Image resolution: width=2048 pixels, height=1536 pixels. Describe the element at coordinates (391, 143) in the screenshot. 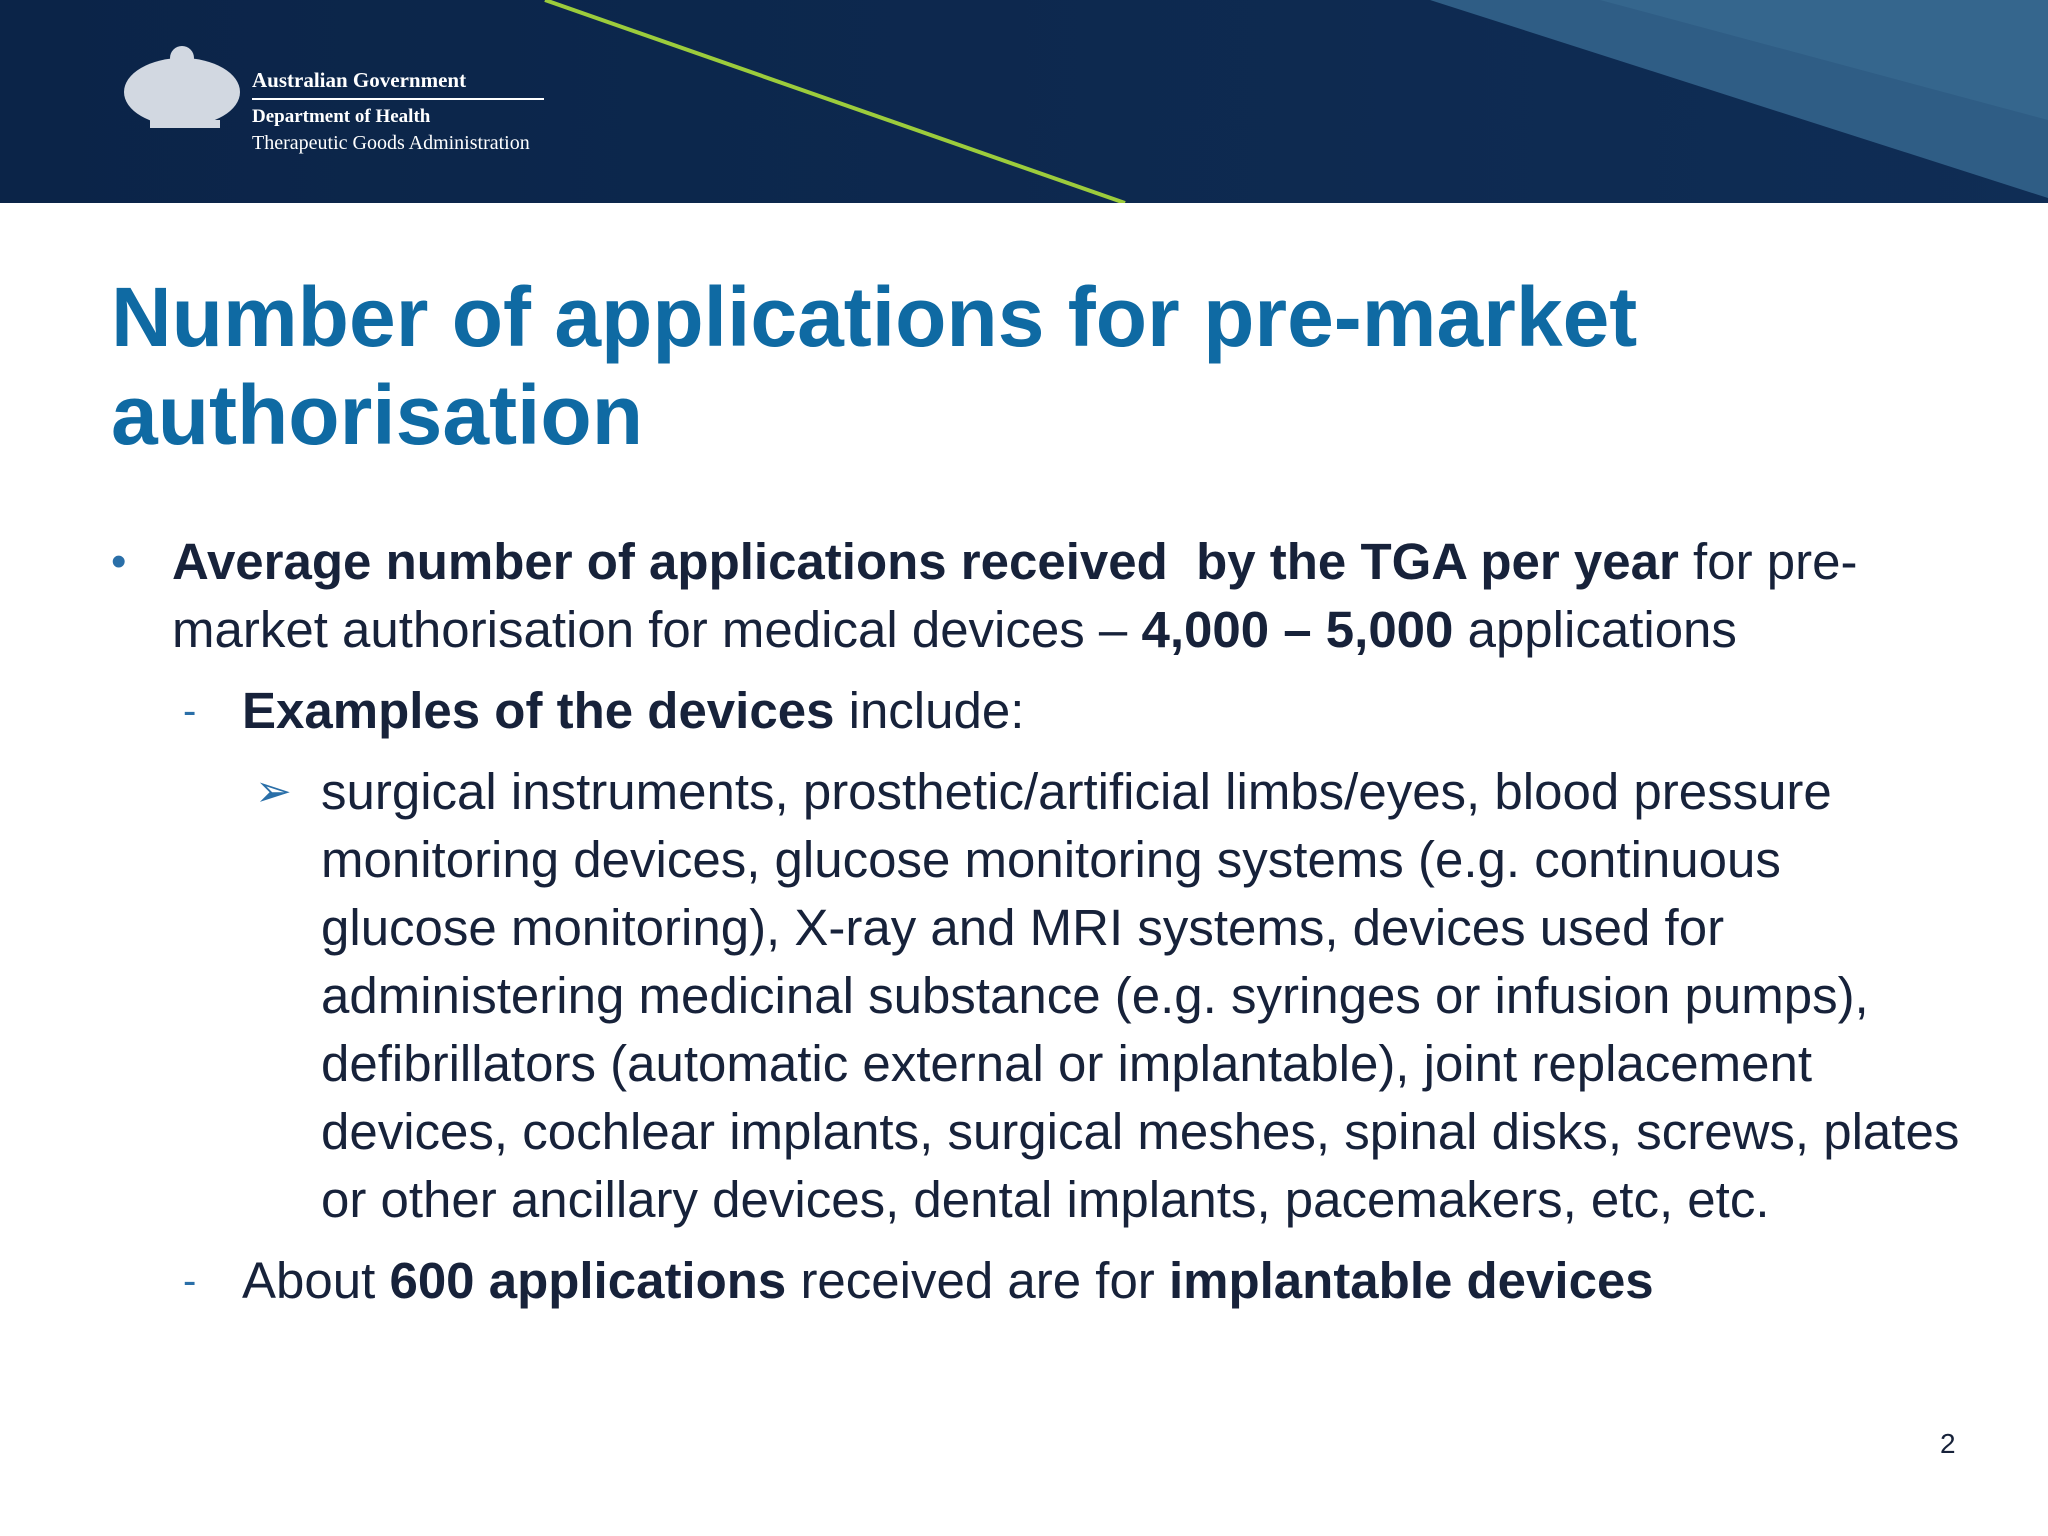

I see `agency-name: Therapeutic Goods Administration` at that location.